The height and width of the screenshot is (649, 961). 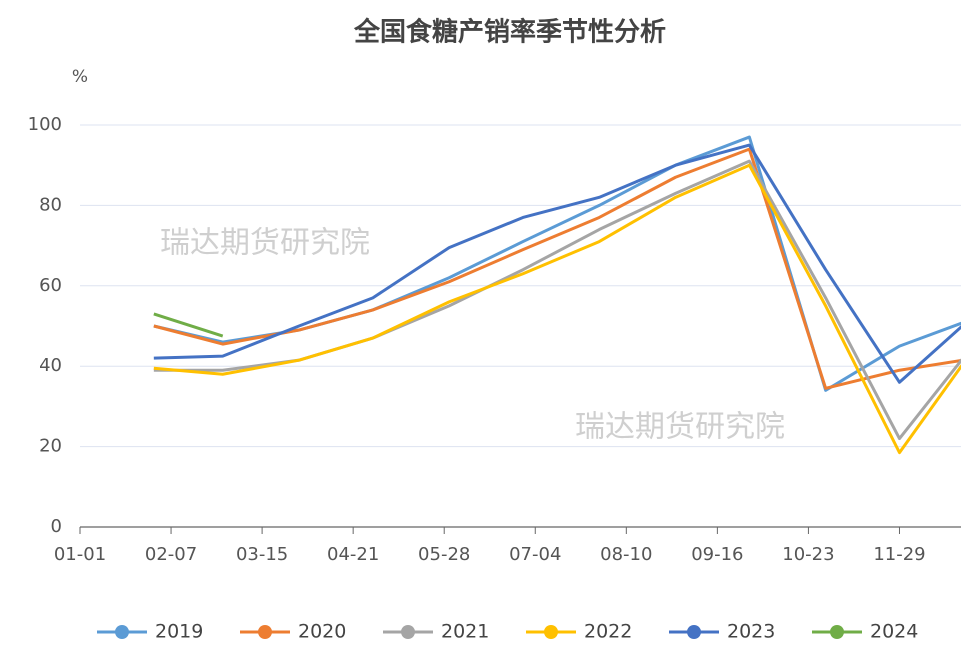 What do you see at coordinates (188, 325) in the screenshot?
I see `series-line` at bounding box center [188, 325].